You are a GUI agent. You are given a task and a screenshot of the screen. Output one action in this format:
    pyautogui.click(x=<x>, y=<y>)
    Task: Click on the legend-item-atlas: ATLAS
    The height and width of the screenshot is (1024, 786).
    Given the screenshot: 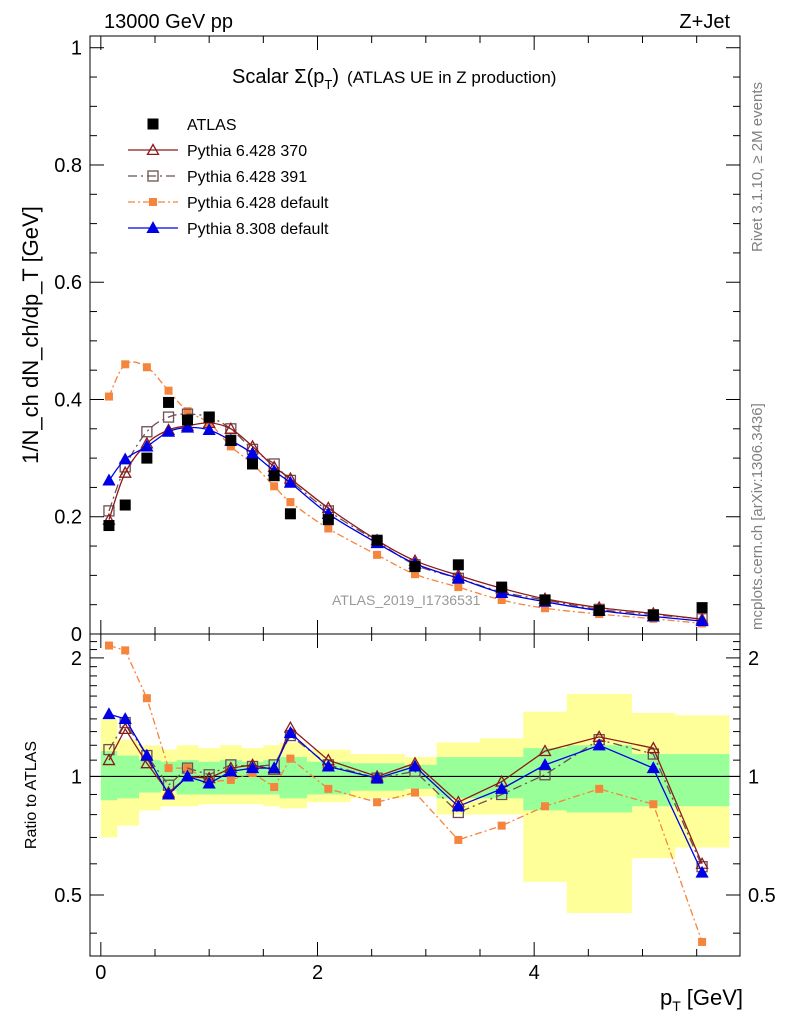 What is the action you would take?
    pyautogui.click(x=192, y=125)
    